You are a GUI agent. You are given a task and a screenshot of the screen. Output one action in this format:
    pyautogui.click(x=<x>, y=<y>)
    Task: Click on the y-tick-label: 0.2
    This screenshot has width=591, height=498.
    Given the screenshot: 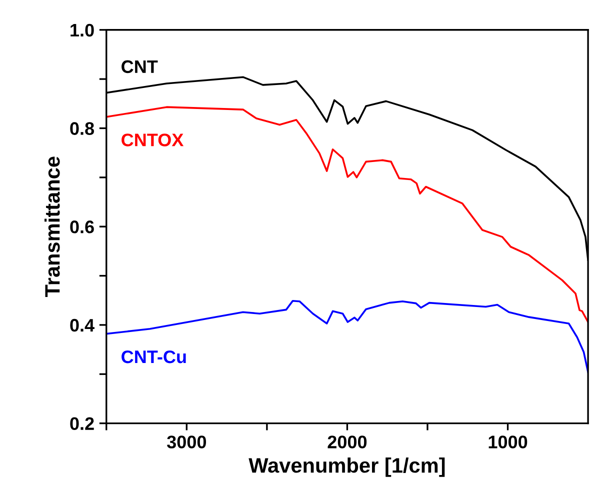 What is the action you would take?
    pyautogui.click(x=82, y=423)
    